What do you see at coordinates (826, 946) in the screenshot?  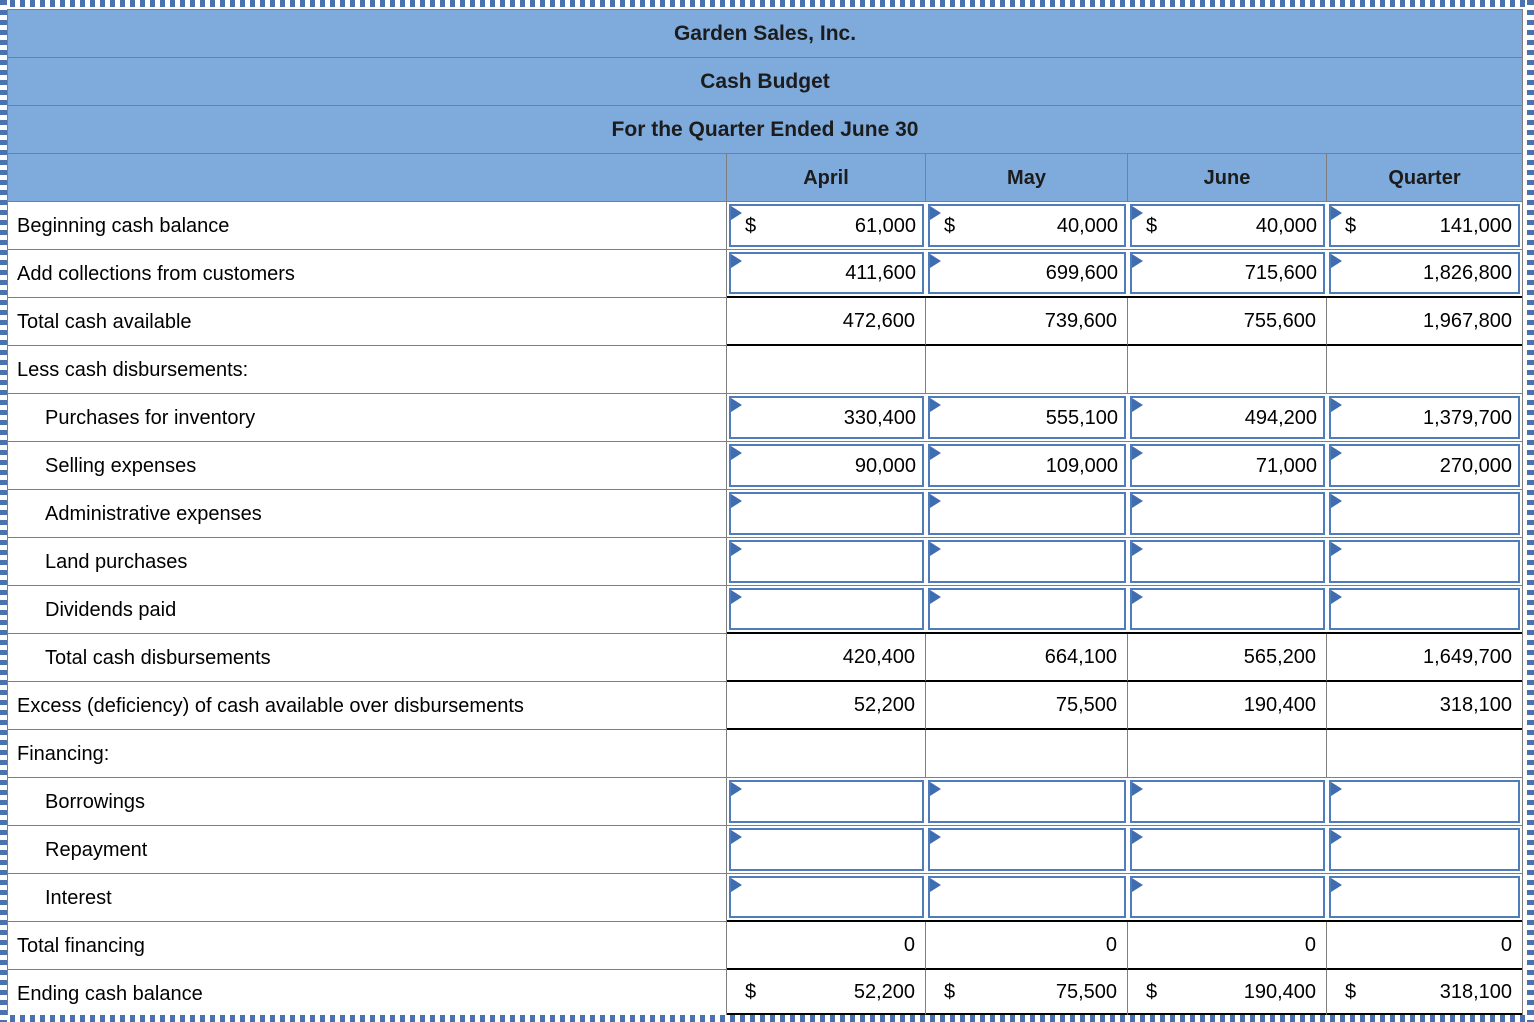 I see `total-financing-april: 0` at bounding box center [826, 946].